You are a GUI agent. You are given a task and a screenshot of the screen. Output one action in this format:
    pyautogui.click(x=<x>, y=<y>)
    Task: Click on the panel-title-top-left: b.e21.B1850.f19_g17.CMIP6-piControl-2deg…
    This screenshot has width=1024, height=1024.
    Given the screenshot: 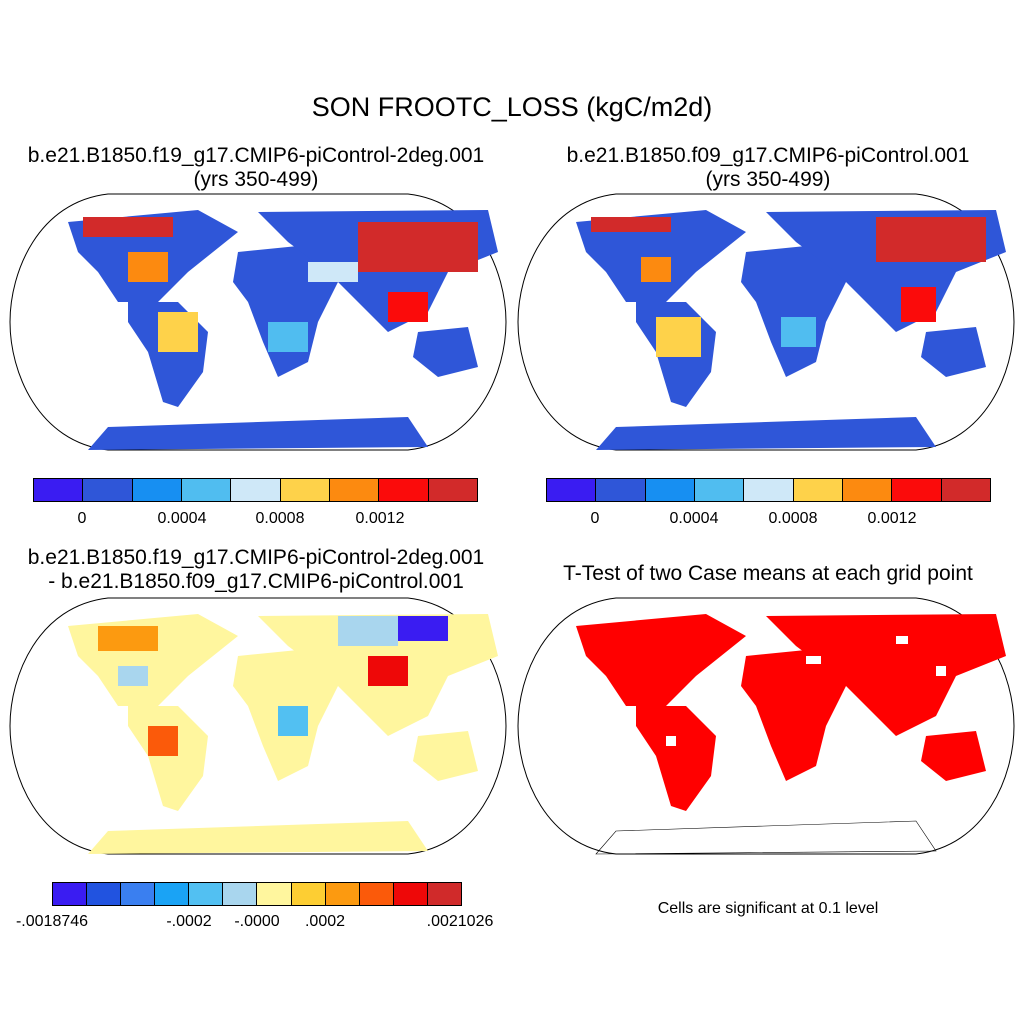 What is the action you would take?
    pyautogui.click(x=256, y=168)
    